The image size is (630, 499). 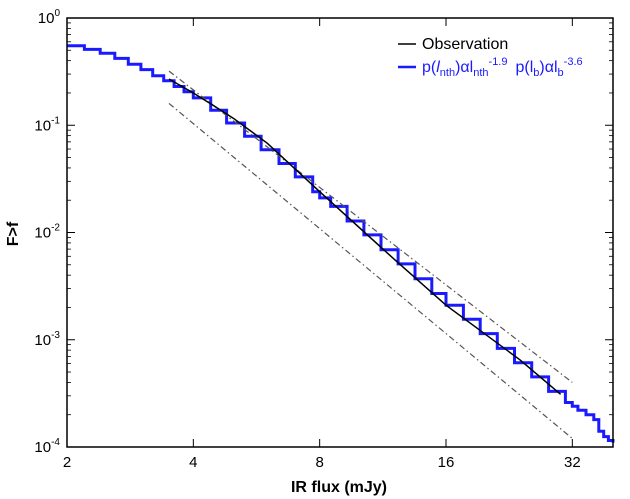 I want to click on y-axis-title: F>f, so click(x=13, y=233).